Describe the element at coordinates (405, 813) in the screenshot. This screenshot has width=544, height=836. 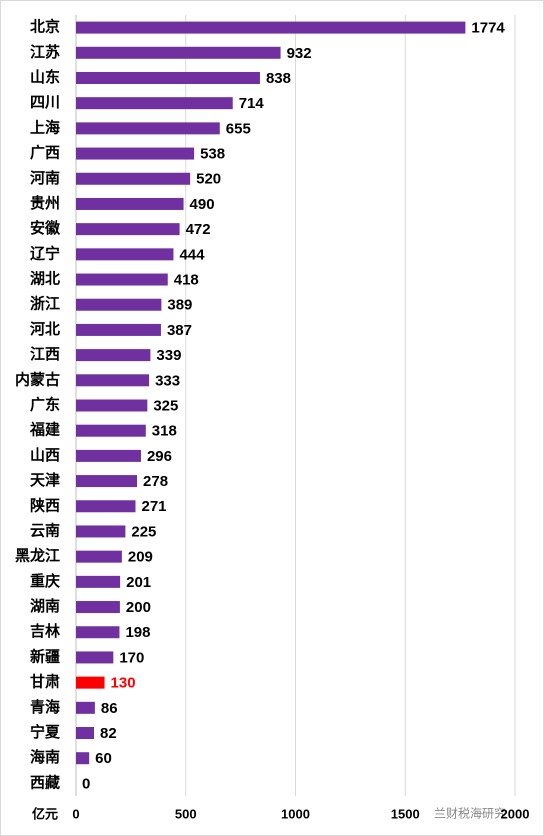
I see `x-tick-label: 1500` at that location.